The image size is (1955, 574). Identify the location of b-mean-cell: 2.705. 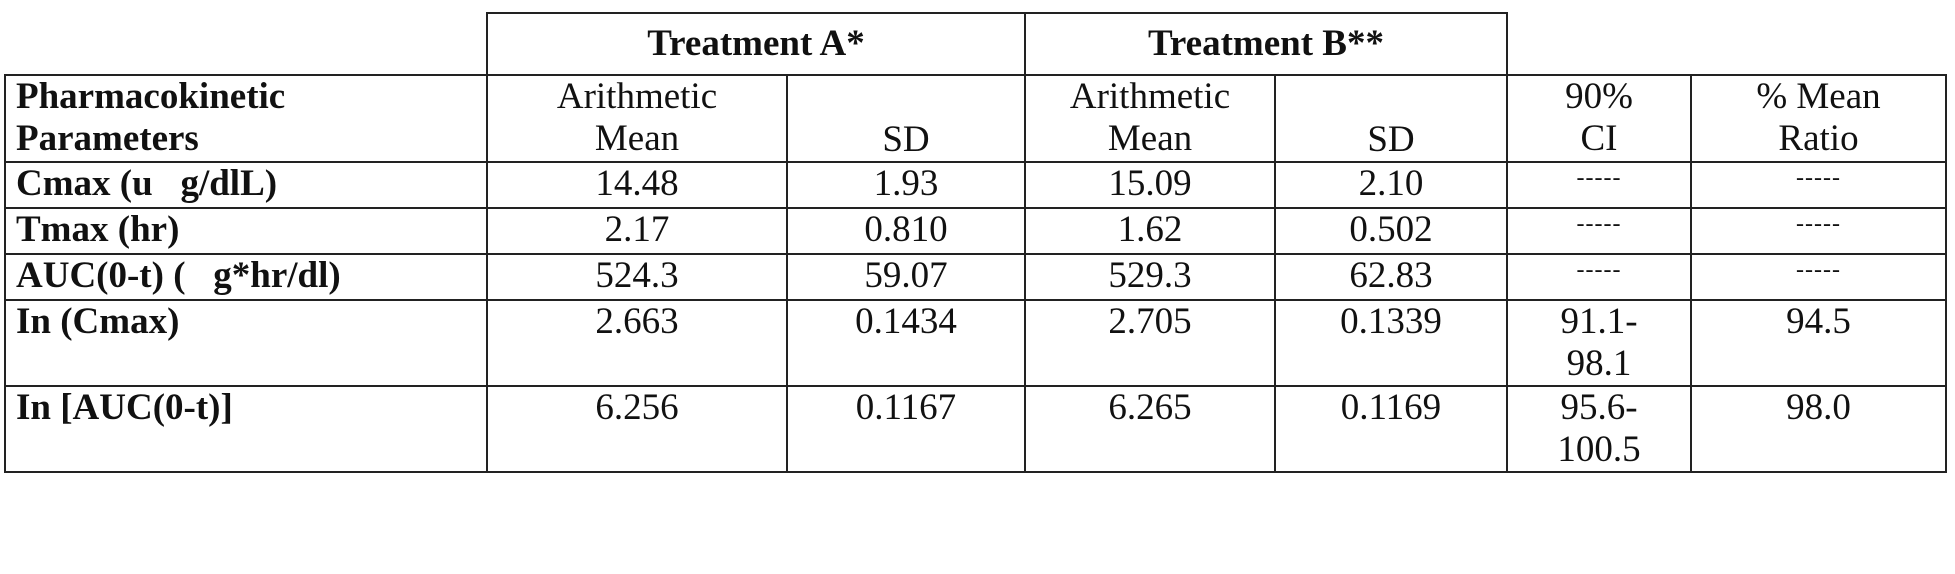
(1150, 343).